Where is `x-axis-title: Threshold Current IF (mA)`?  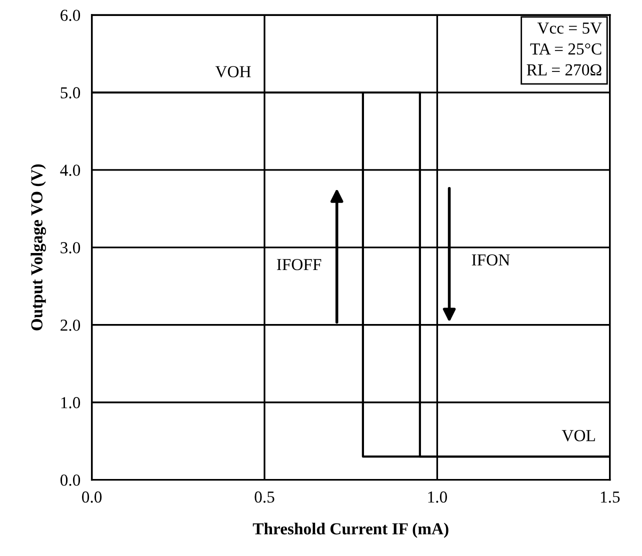 x-axis-title: Threshold Current IF (mA) is located at coordinates (350, 530).